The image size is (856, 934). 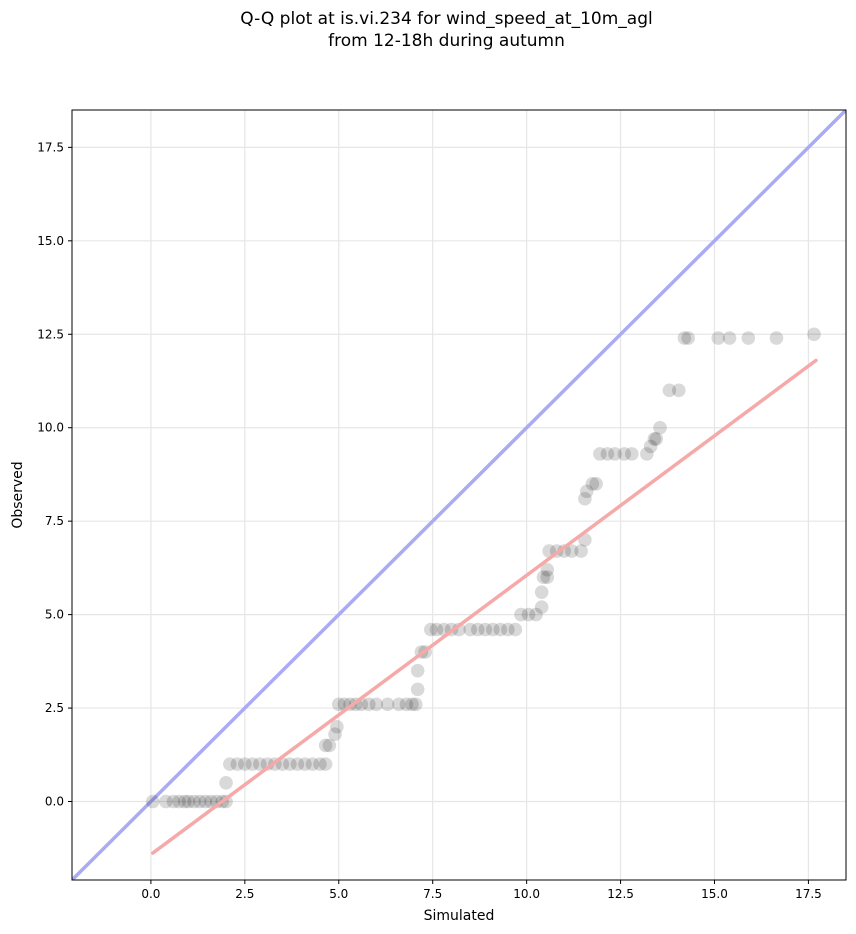 What do you see at coordinates (714, 894) in the screenshot?
I see `x-tick-label: 15.0` at bounding box center [714, 894].